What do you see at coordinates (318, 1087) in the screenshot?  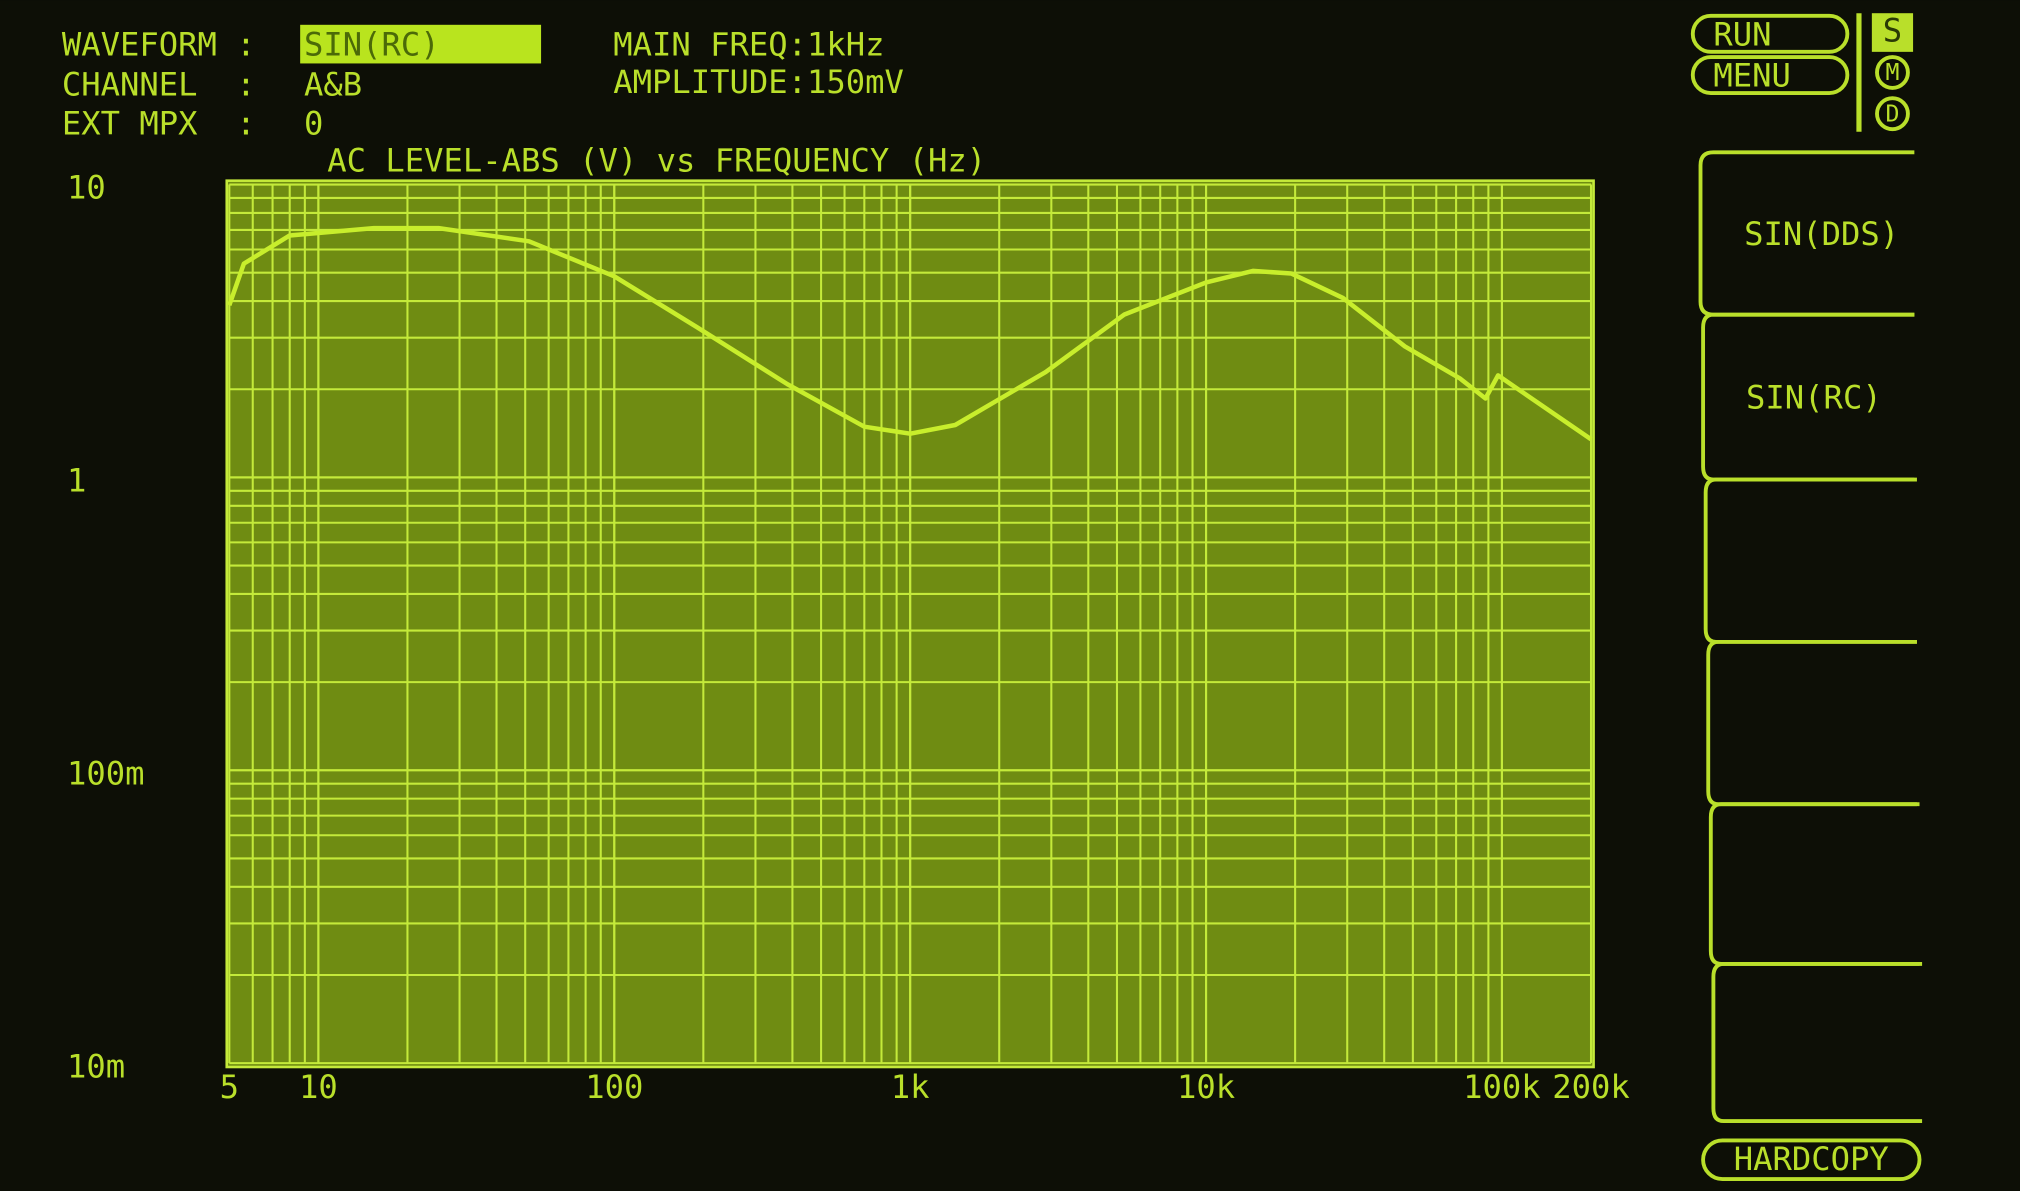 I see `x-tick-label: 10` at bounding box center [318, 1087].